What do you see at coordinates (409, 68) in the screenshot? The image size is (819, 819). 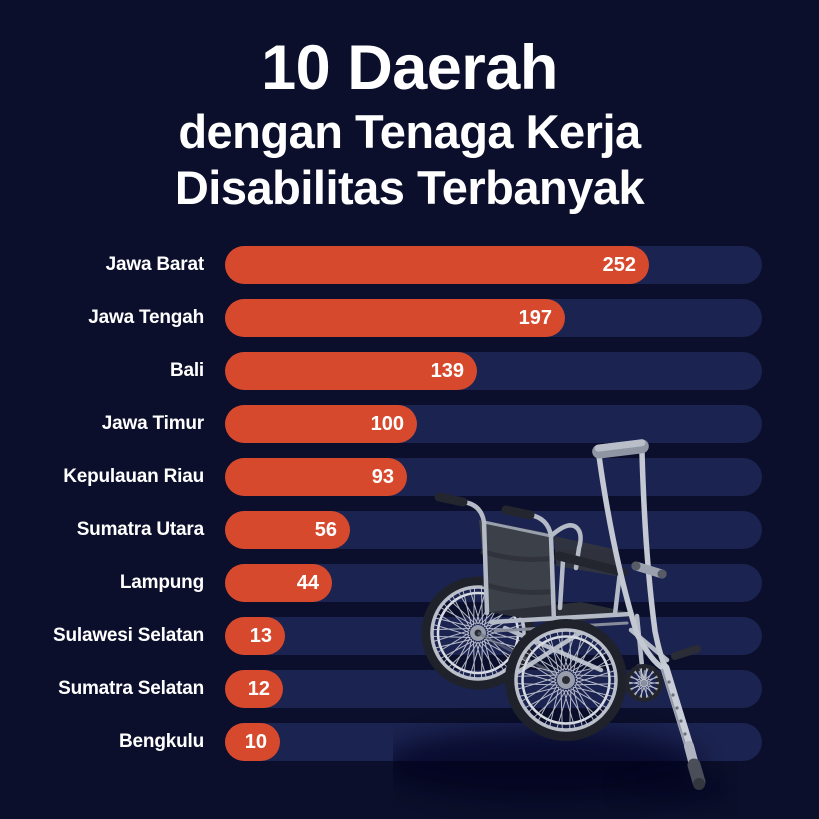 I see `page-title: 10 Daerah` at bounding box center [409, 68].